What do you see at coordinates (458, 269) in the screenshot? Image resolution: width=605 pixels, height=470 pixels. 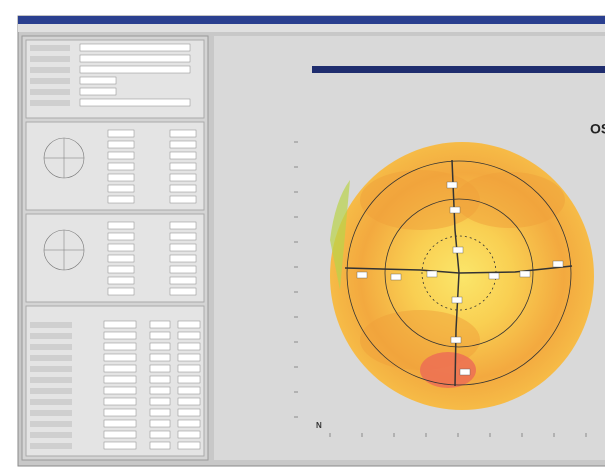 I see `meridian` at bounding box center [458, 269].